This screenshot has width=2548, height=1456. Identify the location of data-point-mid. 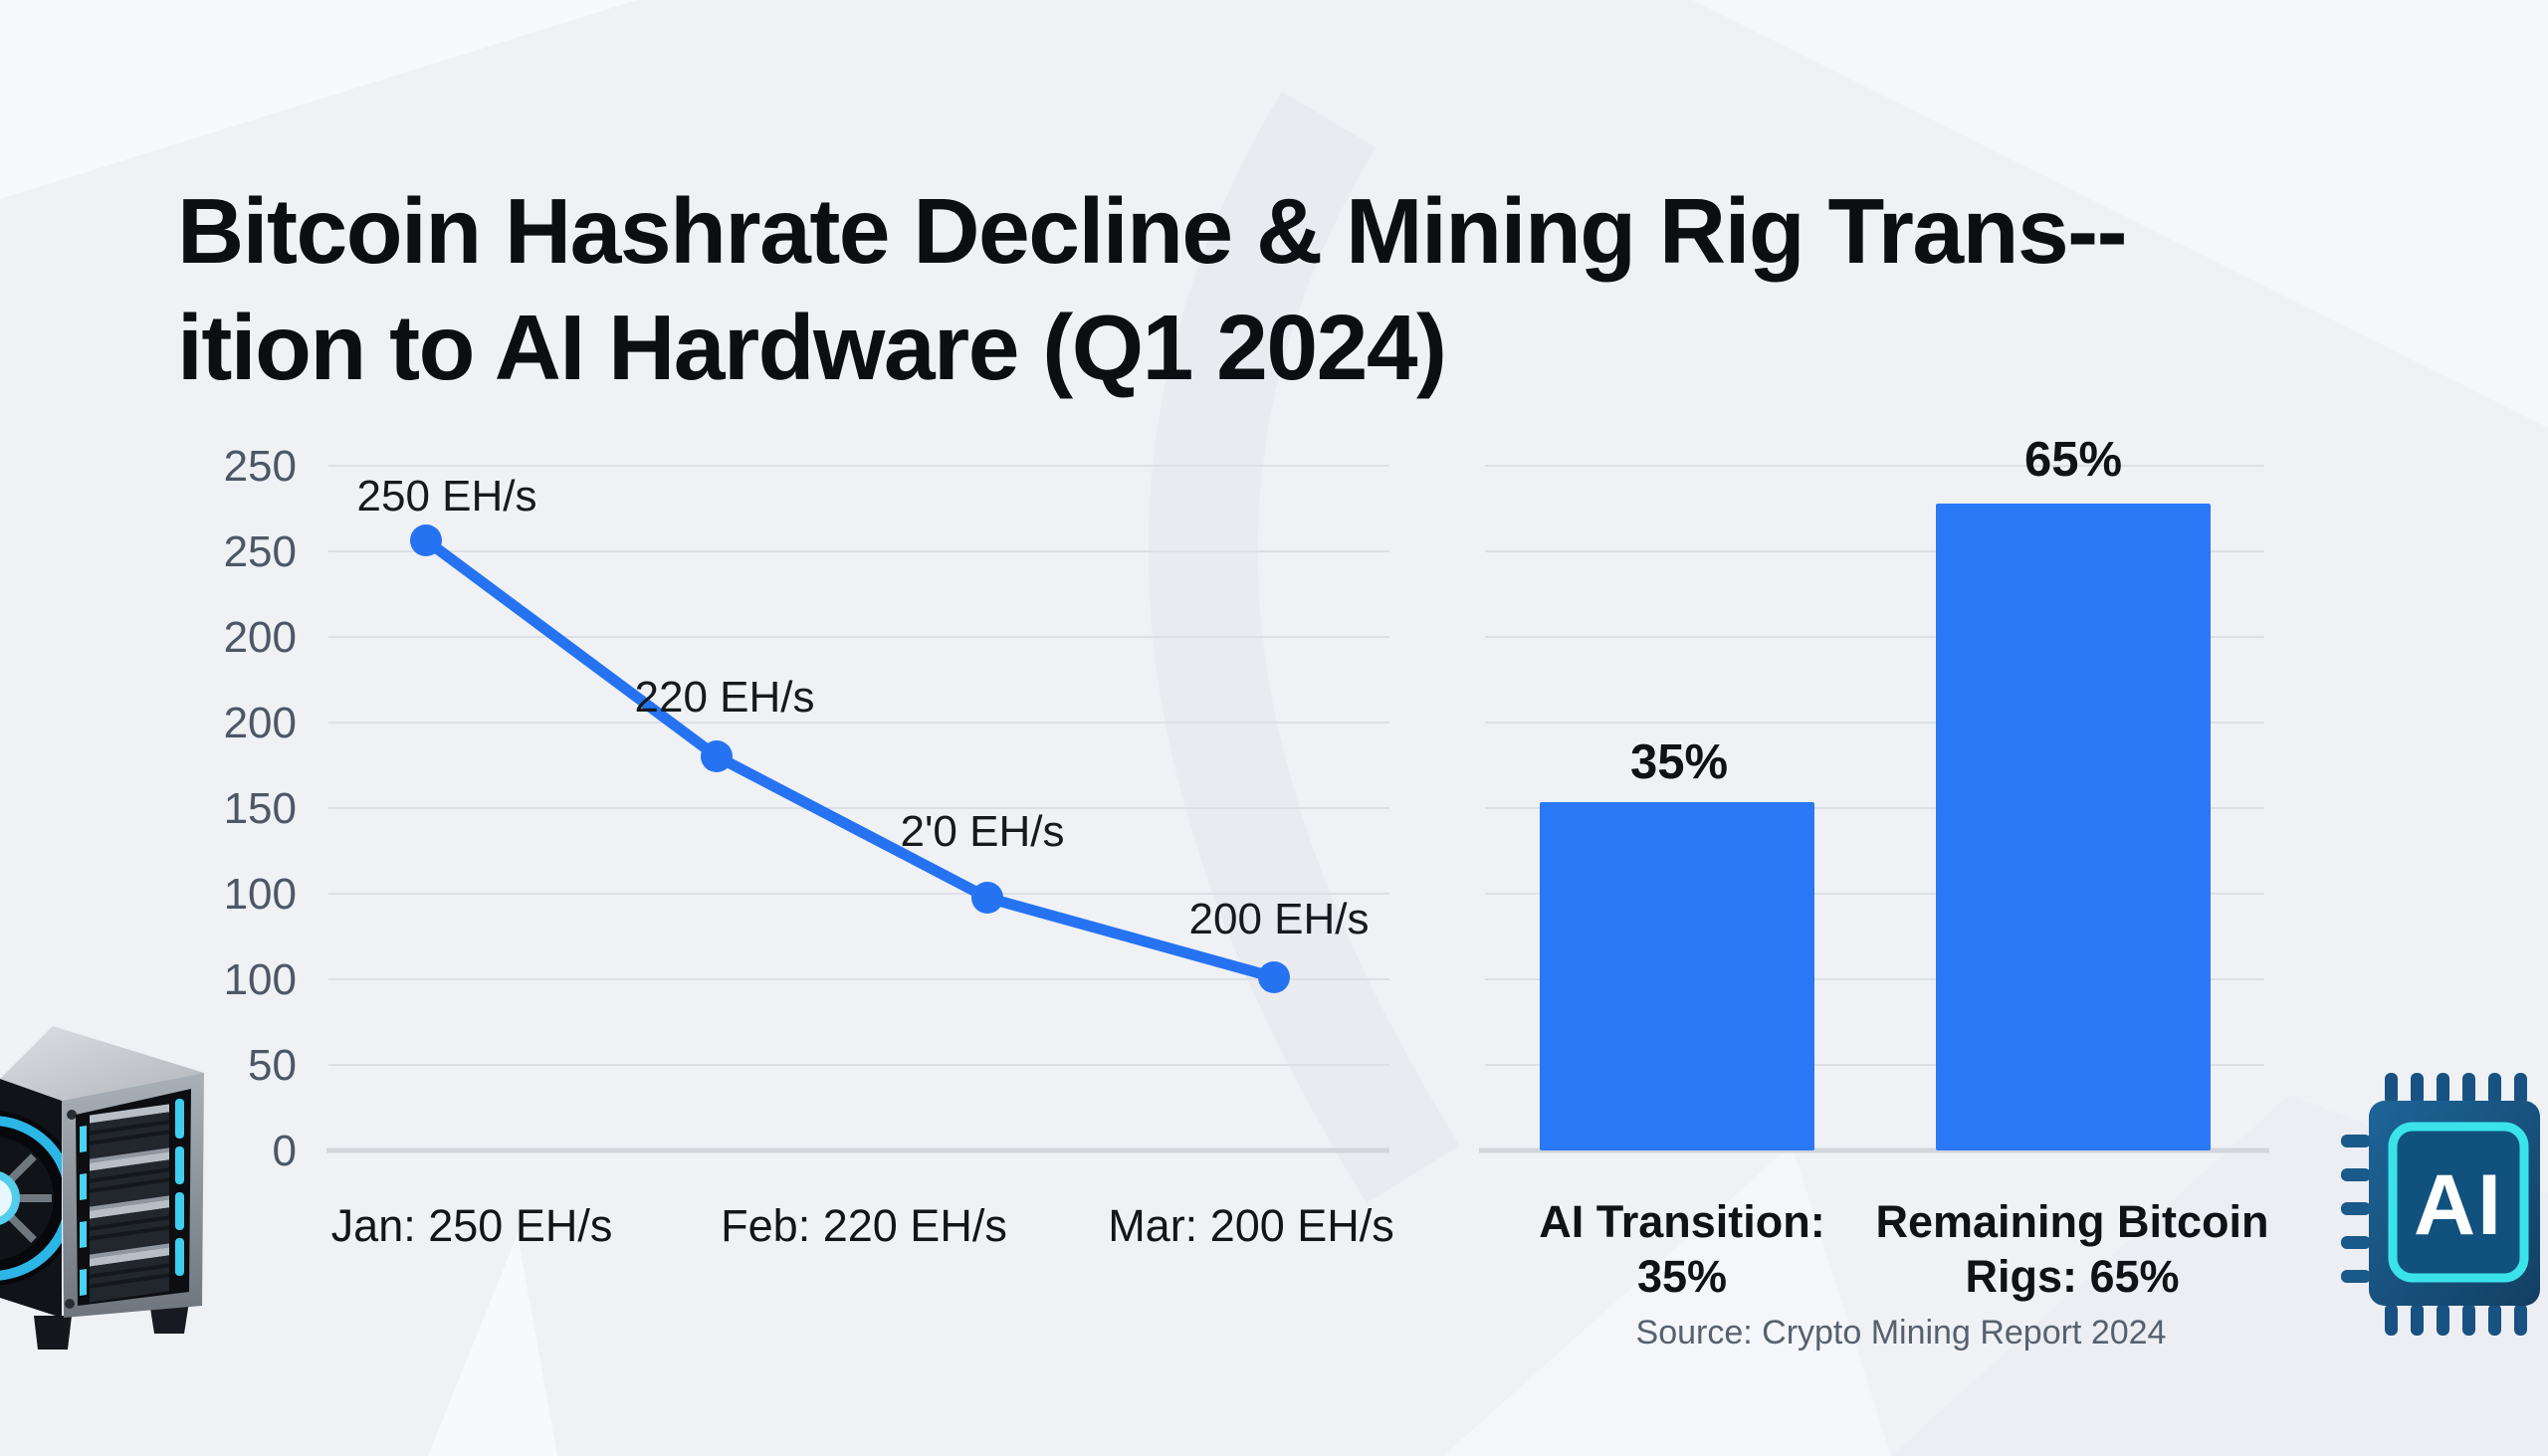
(987, 898).